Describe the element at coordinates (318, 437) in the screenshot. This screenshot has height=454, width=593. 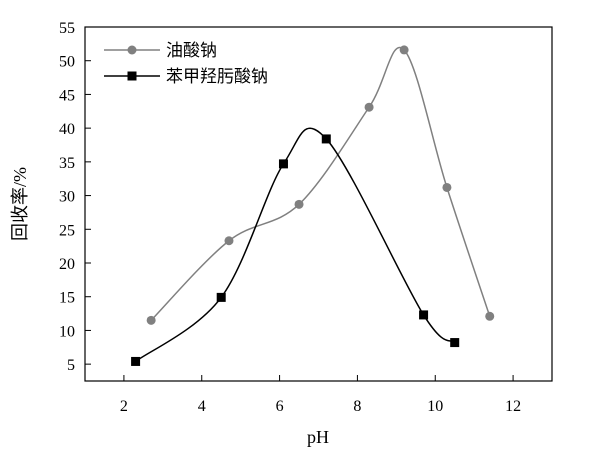
I see `x-axis-label: pH` at that location.